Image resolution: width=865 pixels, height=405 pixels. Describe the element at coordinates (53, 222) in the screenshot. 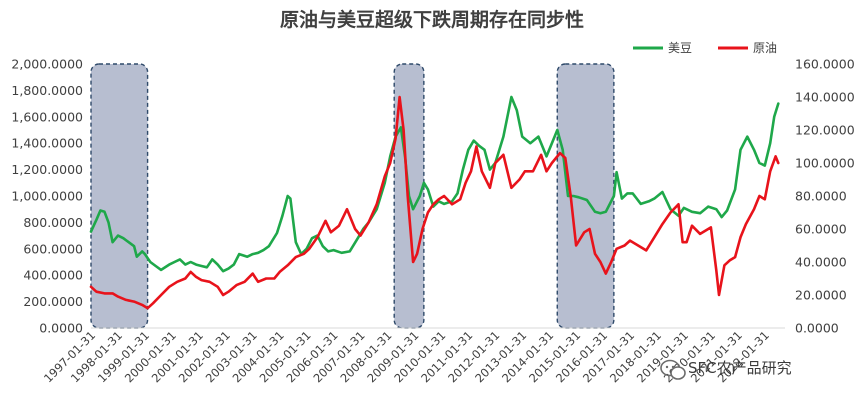

I see `y-left-tick-label: 800.0000` at that location.